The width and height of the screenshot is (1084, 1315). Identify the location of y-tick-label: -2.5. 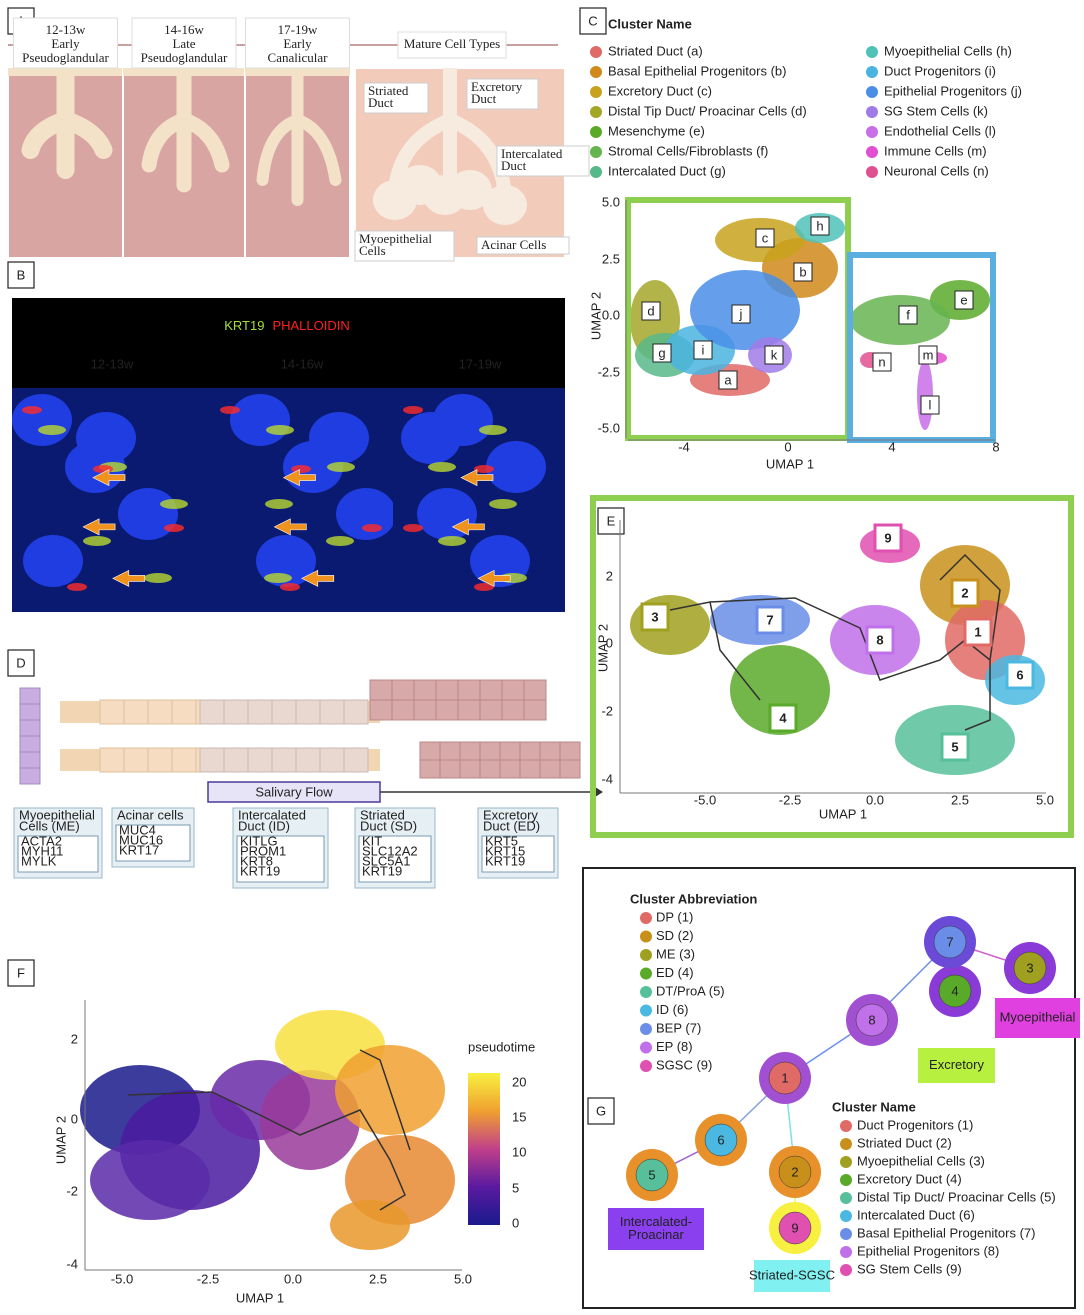
(609, 371).